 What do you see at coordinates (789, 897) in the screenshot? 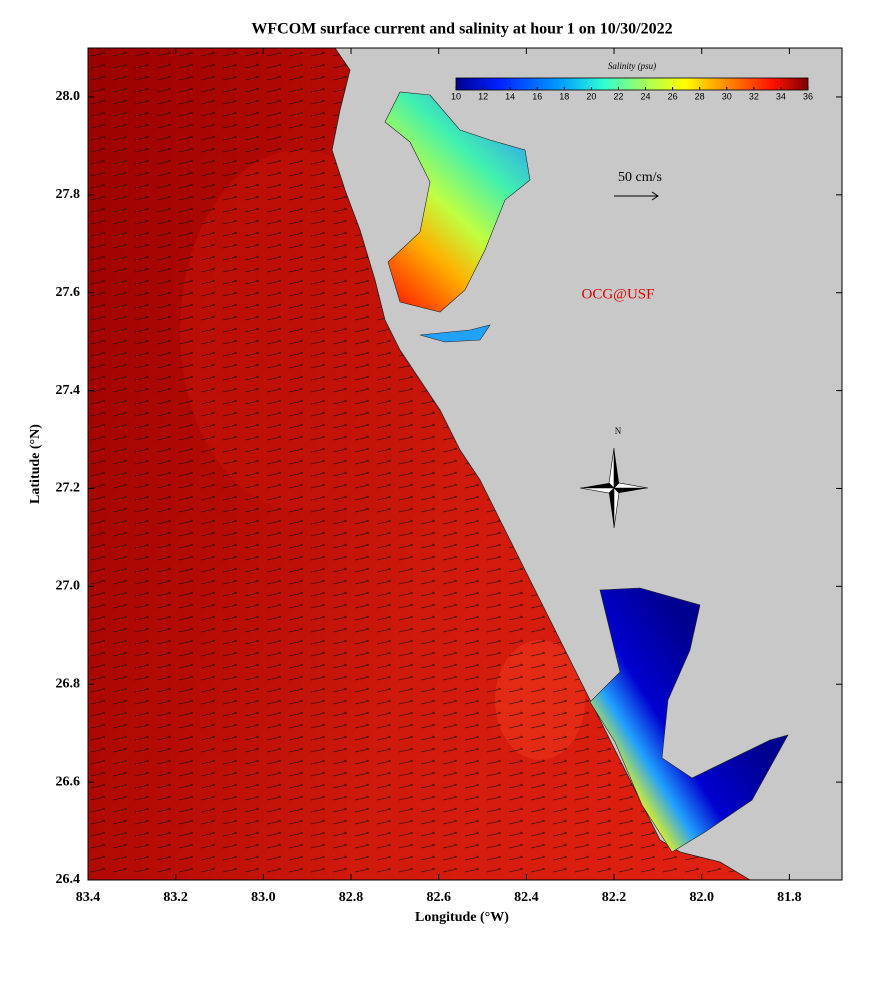
I see `x-tick-label: 81.8` at bounding box center [789, 897].